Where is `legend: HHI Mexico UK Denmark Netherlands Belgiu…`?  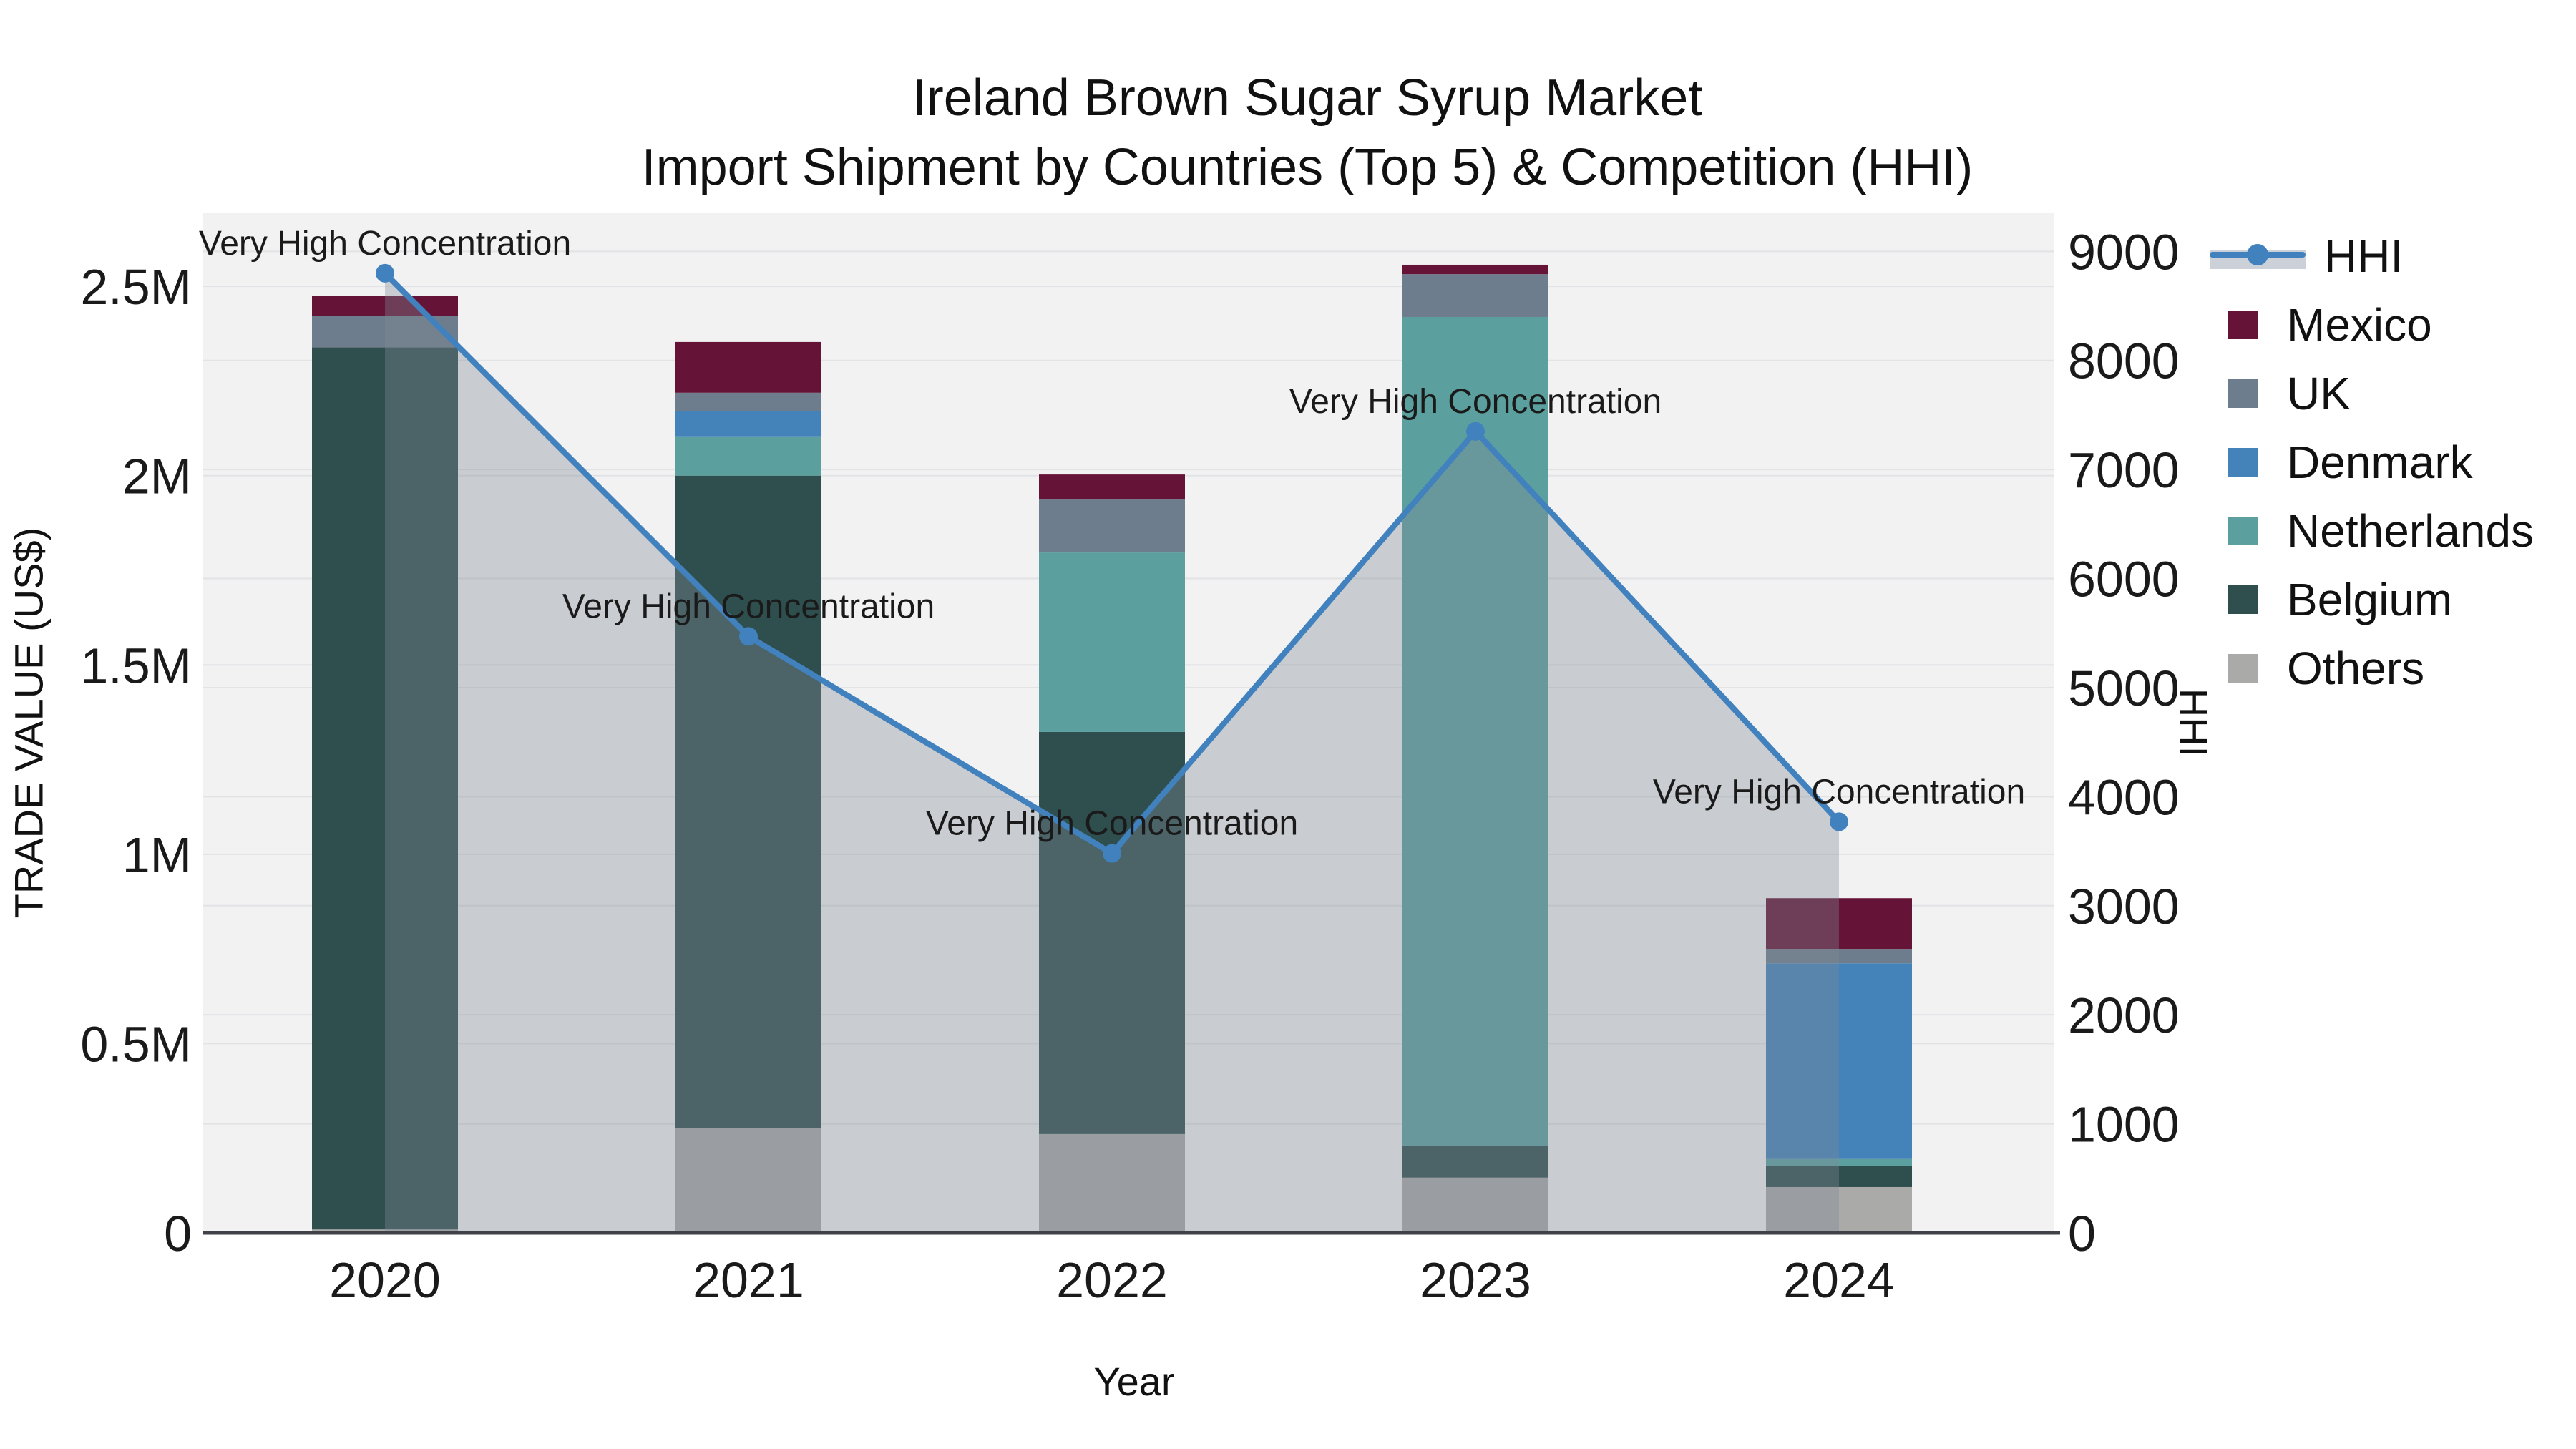
legend: HHI Mexico UK Denmark Netherlands Belgiu… is located at coordinates (2372, 462).